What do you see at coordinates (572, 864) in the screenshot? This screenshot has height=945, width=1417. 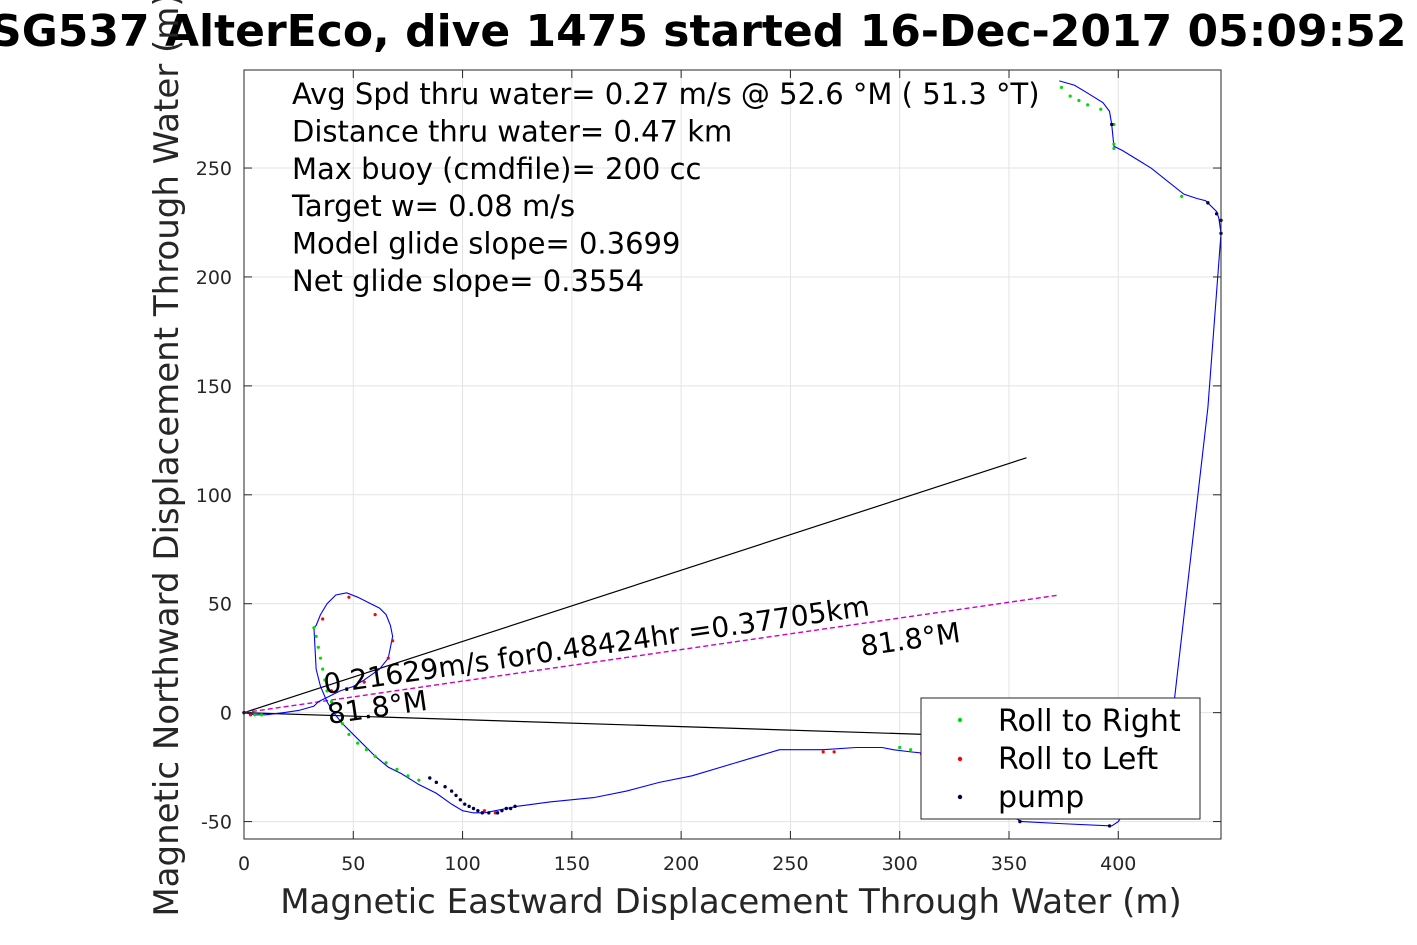 I see `x-tick-label: 150` at bounding box center [572, 864].